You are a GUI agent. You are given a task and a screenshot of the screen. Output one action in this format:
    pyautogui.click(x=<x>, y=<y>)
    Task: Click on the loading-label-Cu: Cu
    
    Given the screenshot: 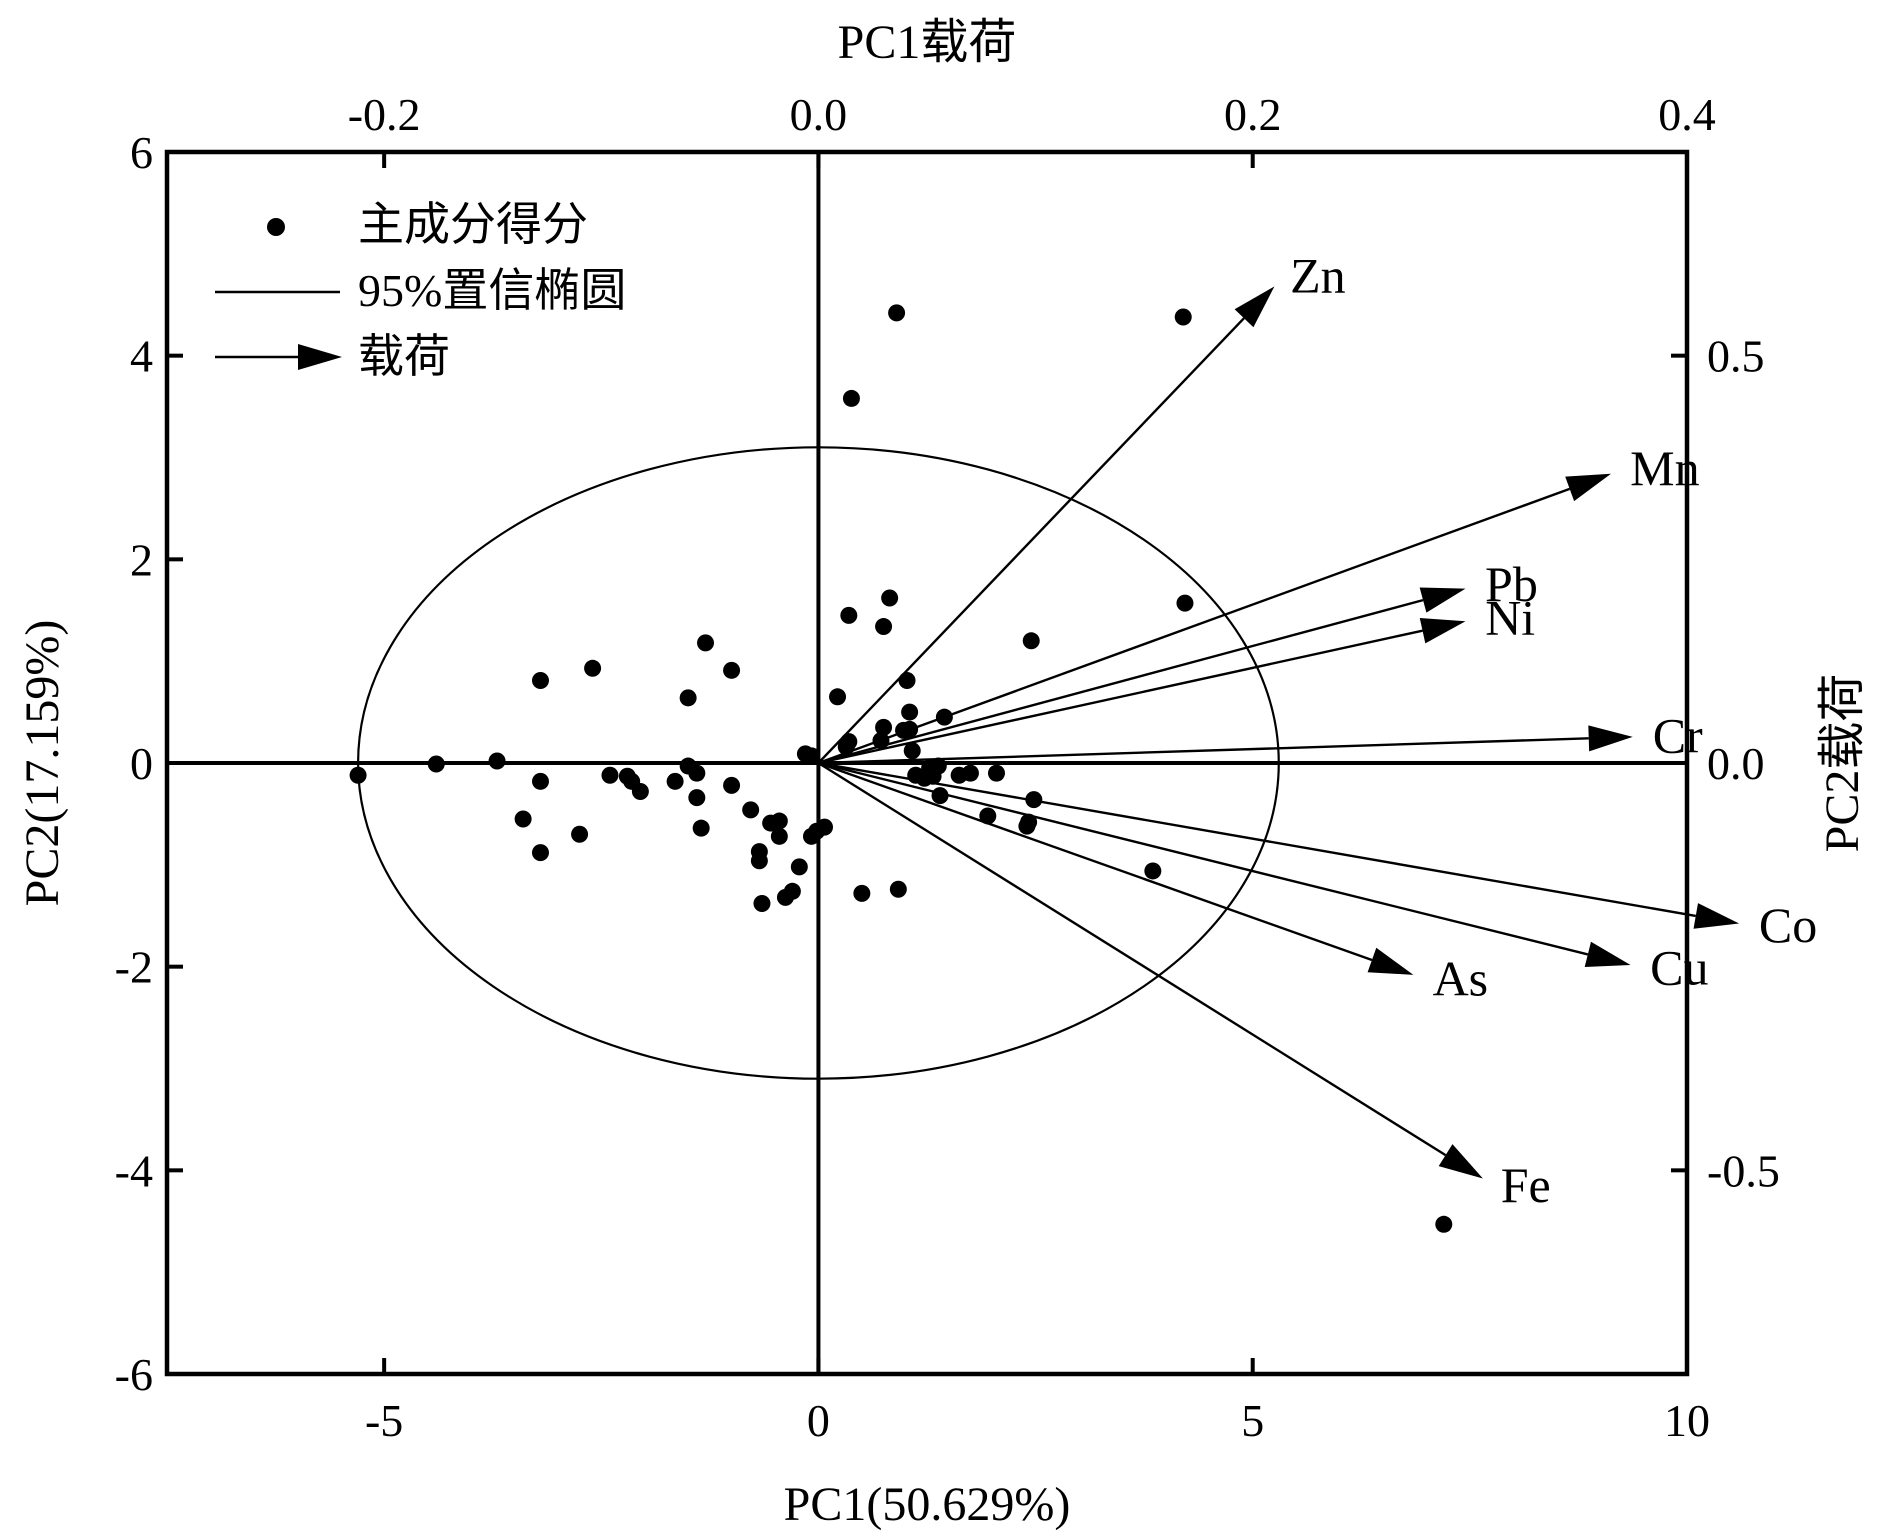 What is the action you would take?
    pyautogui.click(x=1679, y=967)
    